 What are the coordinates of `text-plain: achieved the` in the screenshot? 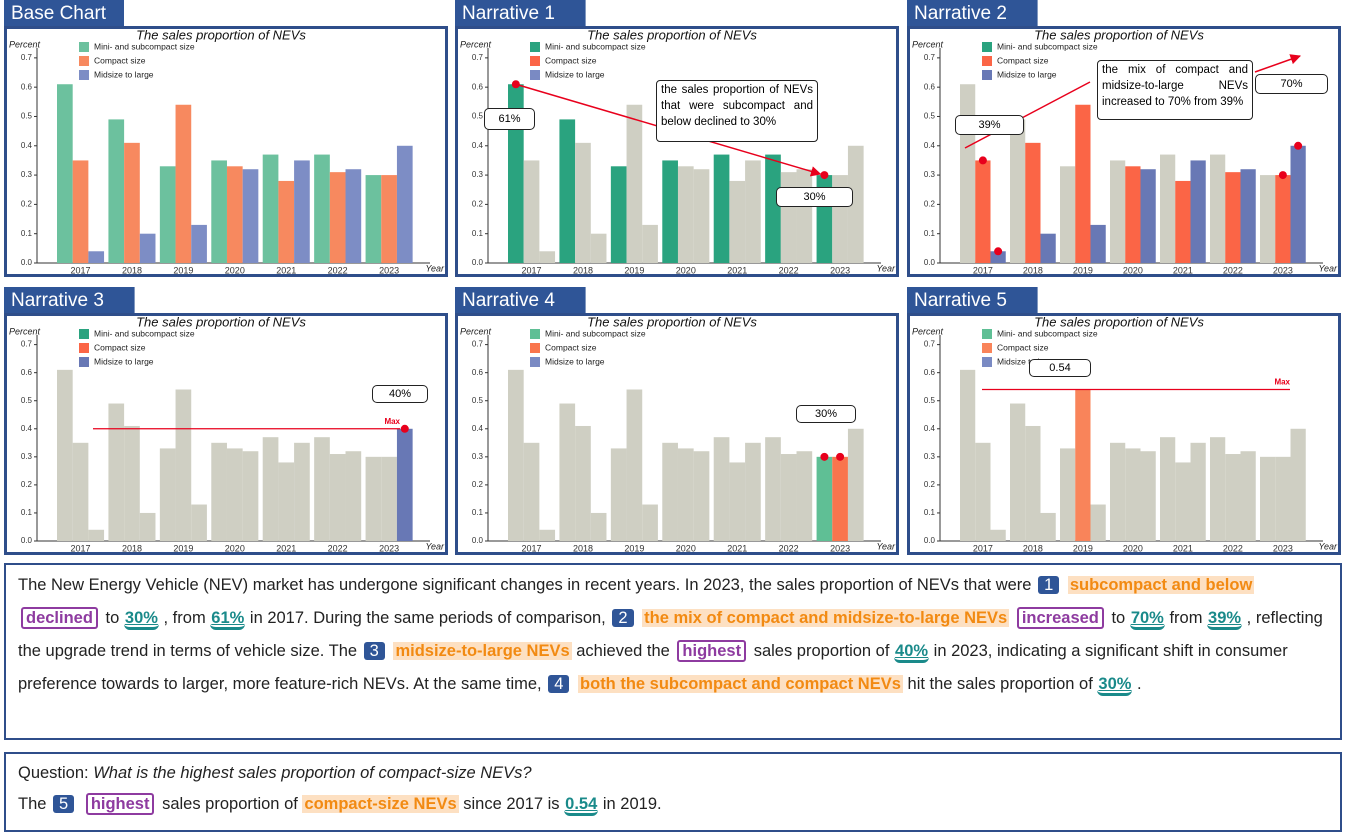 It's located at (623, 651).